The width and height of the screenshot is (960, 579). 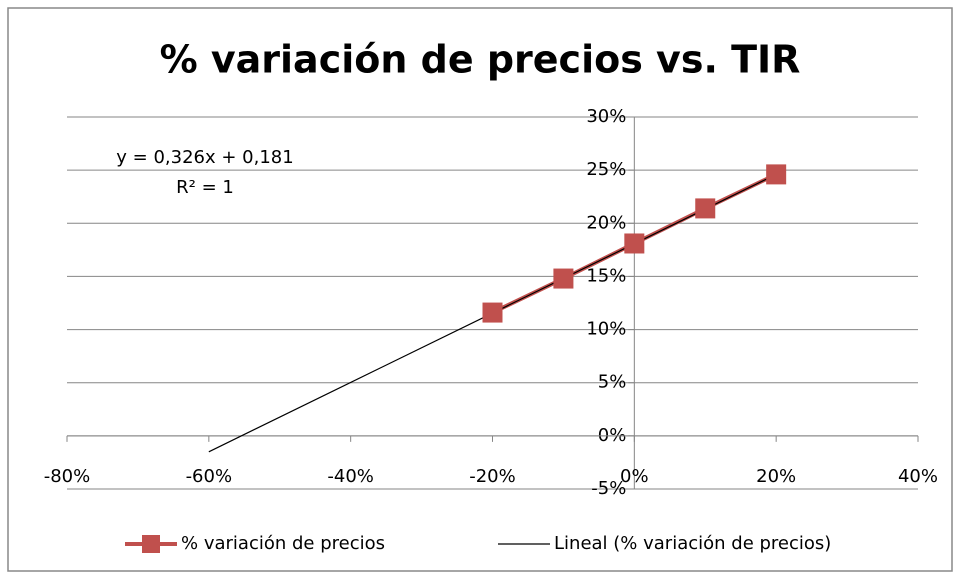 What do you see at coordinates (606, 169) in the screenshot?
I see `y-tick-label: 25%` at bounding box center [606, 169].